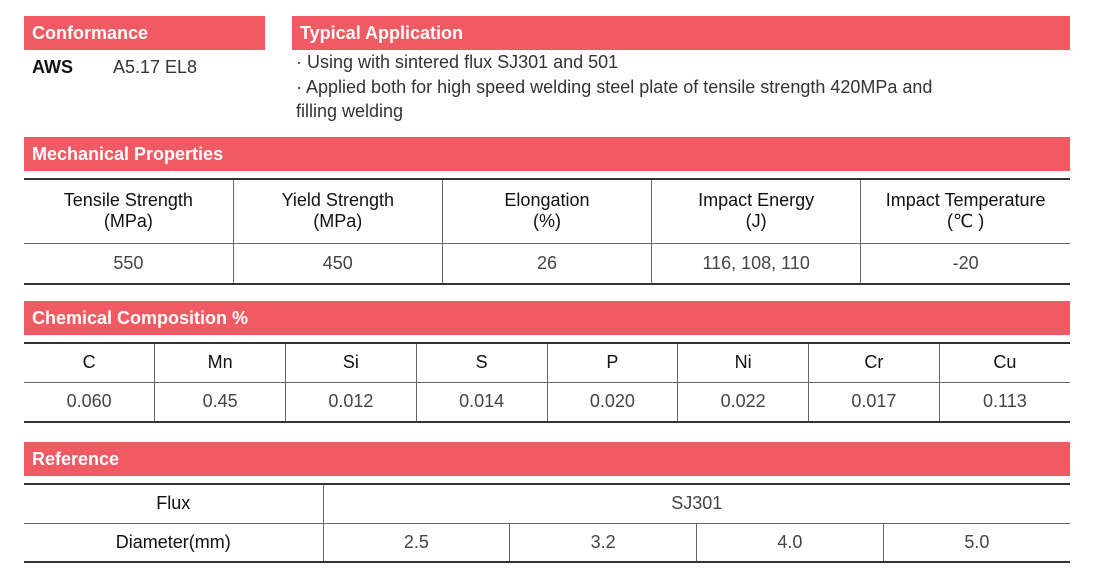  Describe the element at coordinates (155, 67) in the screenshot. I see `conformance-standard-value: A5.17 EL8` at that location.